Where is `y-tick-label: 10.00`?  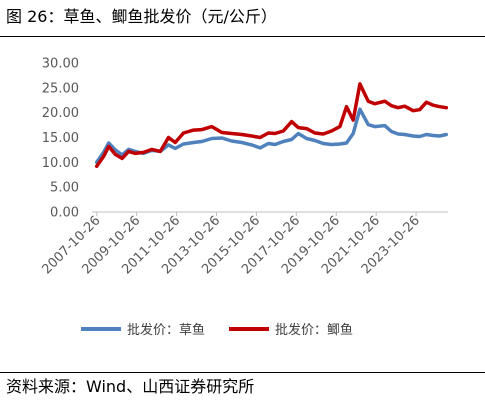 y-tick-label: 10.00 is located at coordinates (60, 163).